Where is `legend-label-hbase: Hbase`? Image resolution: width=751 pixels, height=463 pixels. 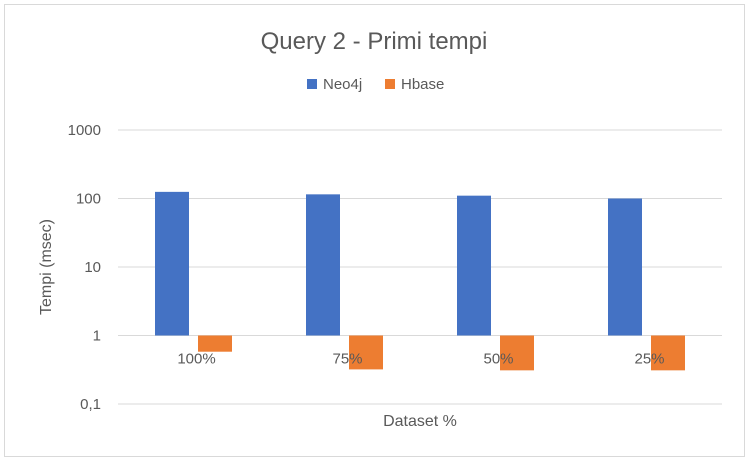
legend-label-hbase: Hbase is located at coordinates (422, 84).